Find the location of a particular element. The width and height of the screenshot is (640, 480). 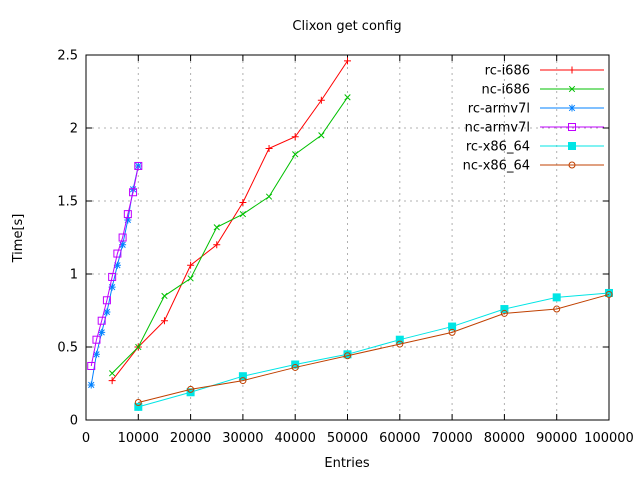

legend-item-rc-x86_64: rc-x86_64 is located at coordinates (535, 147).